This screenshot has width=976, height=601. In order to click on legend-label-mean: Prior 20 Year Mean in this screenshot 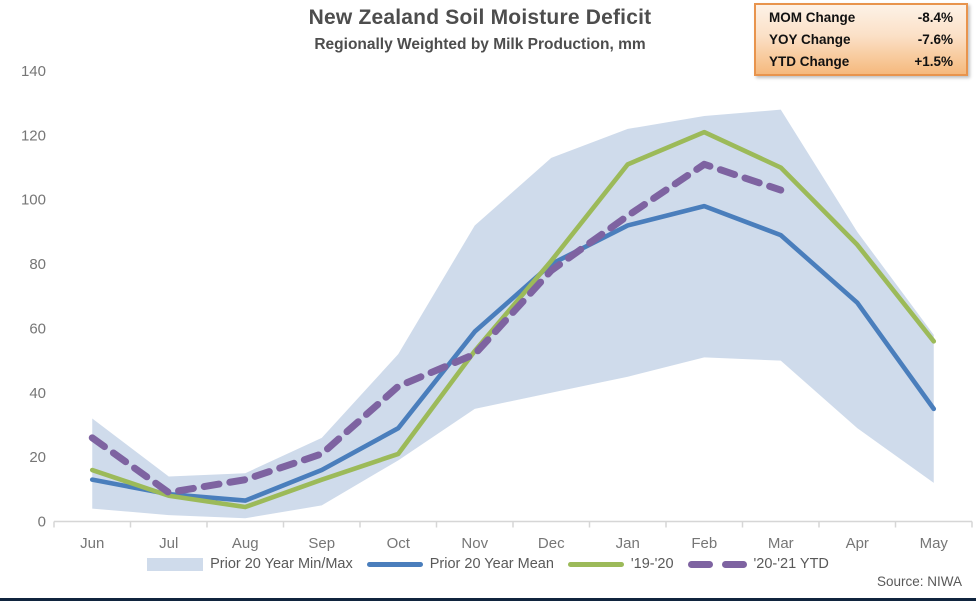, I will do `click(491, 564)`.